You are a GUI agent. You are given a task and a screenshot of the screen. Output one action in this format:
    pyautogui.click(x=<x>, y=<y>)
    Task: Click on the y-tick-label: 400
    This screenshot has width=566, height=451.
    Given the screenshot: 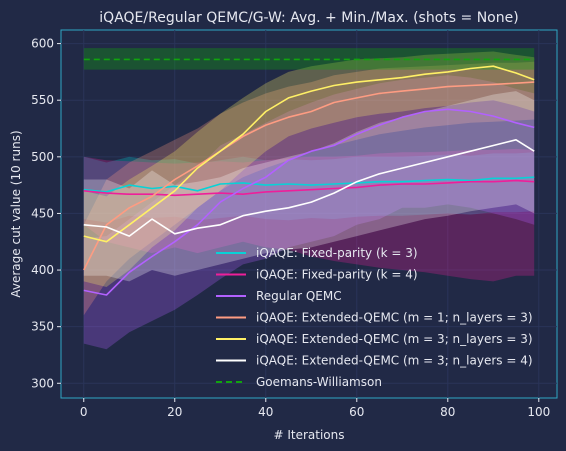 What is the action you would take?
    pyautogui.click(x=42, y=270)
    